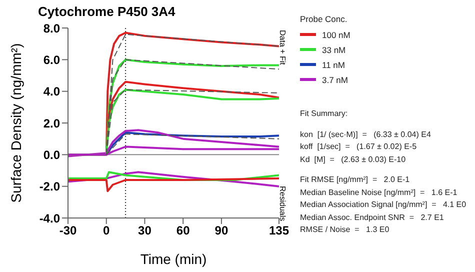  Describe the element at coordinates (324, 19) in the screenshot. I see `legend-title: Probe Conc.` at that location.